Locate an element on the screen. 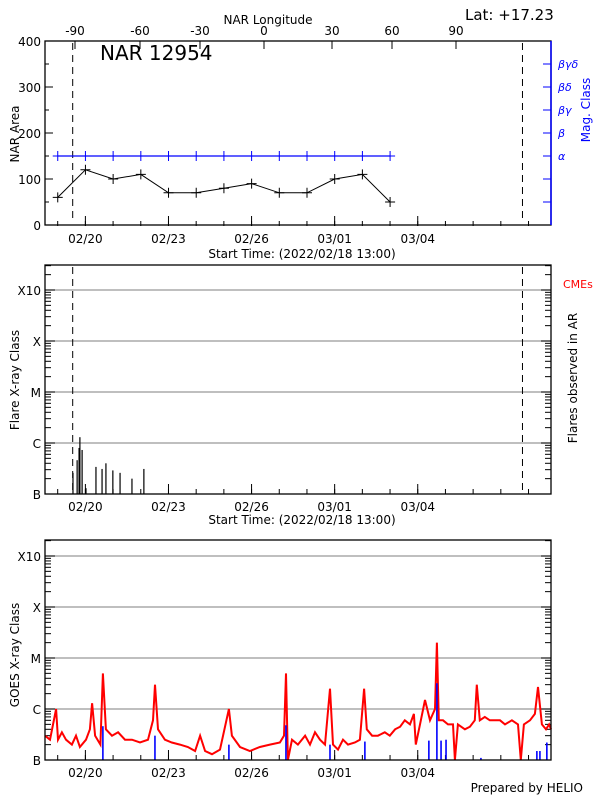 This screenshot has width=600, height=800. mag-tick-label: βγ is located at coordinates (564, 110).